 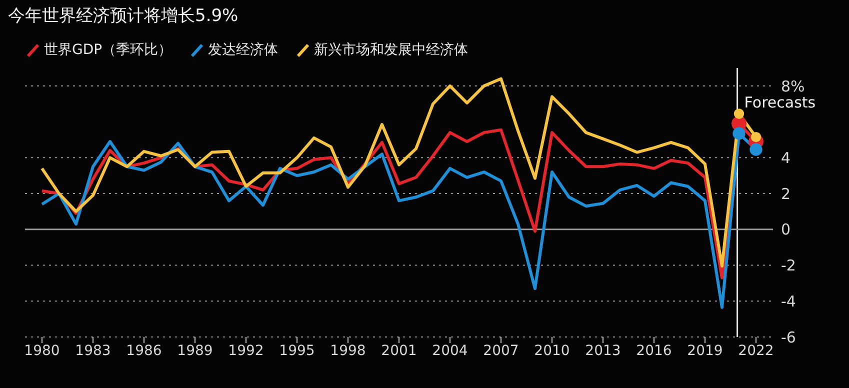 What do you see at coordinates (786, 193) in the screenshot?
I see `y-tick-label: 2` at bounding box center [786, 193].